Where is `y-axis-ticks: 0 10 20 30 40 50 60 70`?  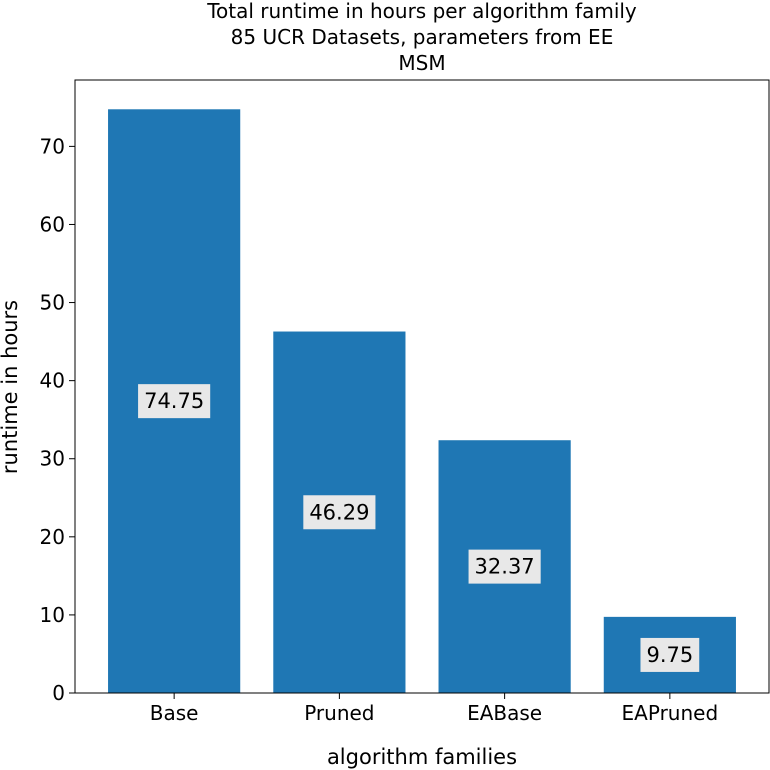 y-axis-ticks: 0 10 20 30 40 50 60 70 is located at coordinates (57, 419).